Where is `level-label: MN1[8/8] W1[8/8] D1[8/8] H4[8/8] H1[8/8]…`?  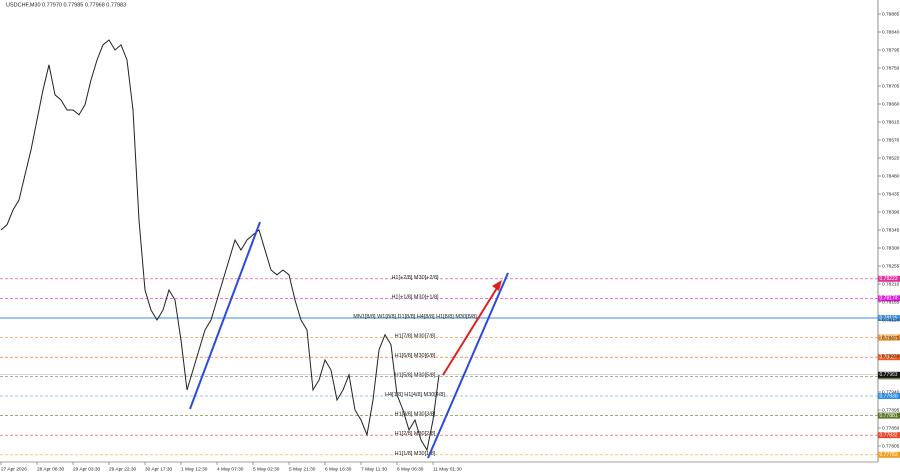
level-label: MN1[8/8] W1[8/8] D1[8/8] H4[8/8] H1[8/8]… is located at coordinates (415, 317).